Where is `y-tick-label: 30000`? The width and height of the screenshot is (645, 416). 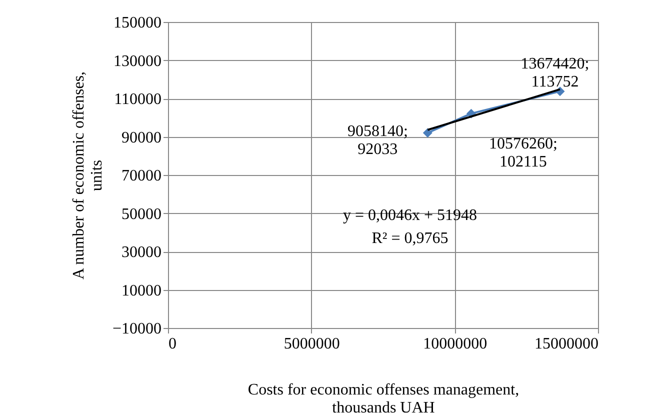
y-tick-label: 30000 is located at coordinates (142, 252).